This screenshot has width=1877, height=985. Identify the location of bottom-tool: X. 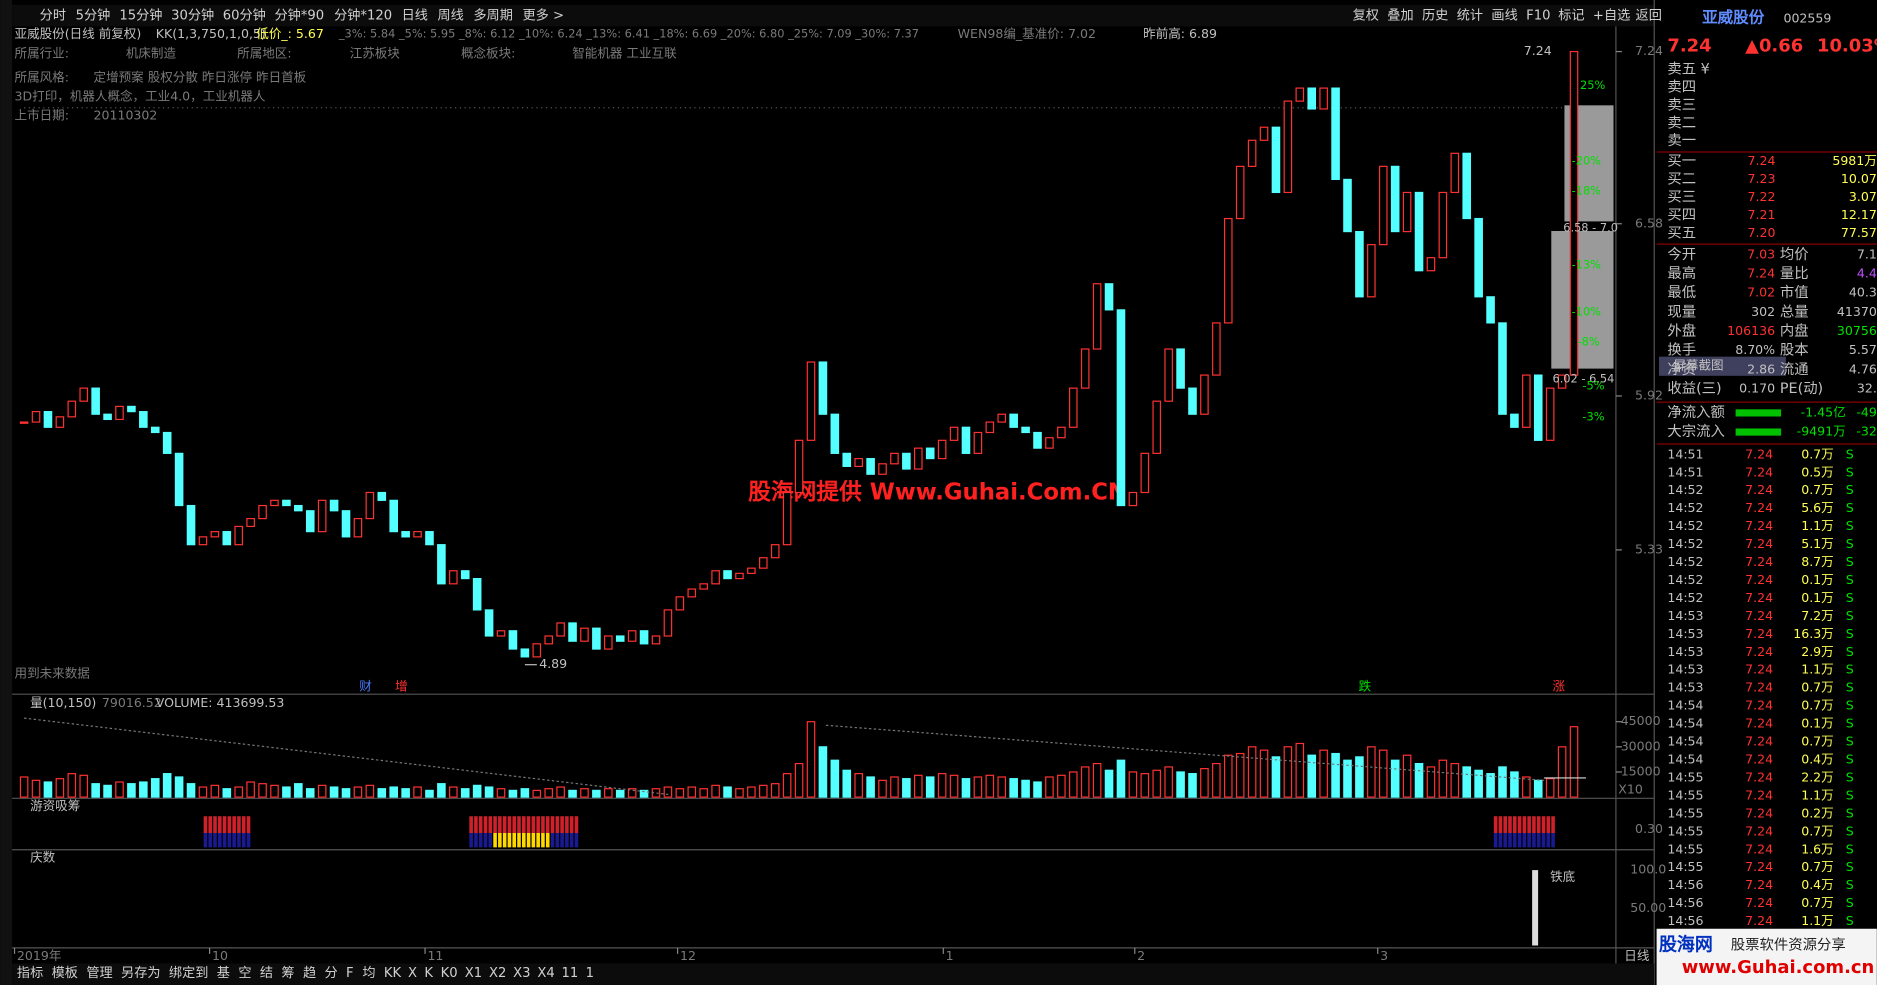
(412, 973).